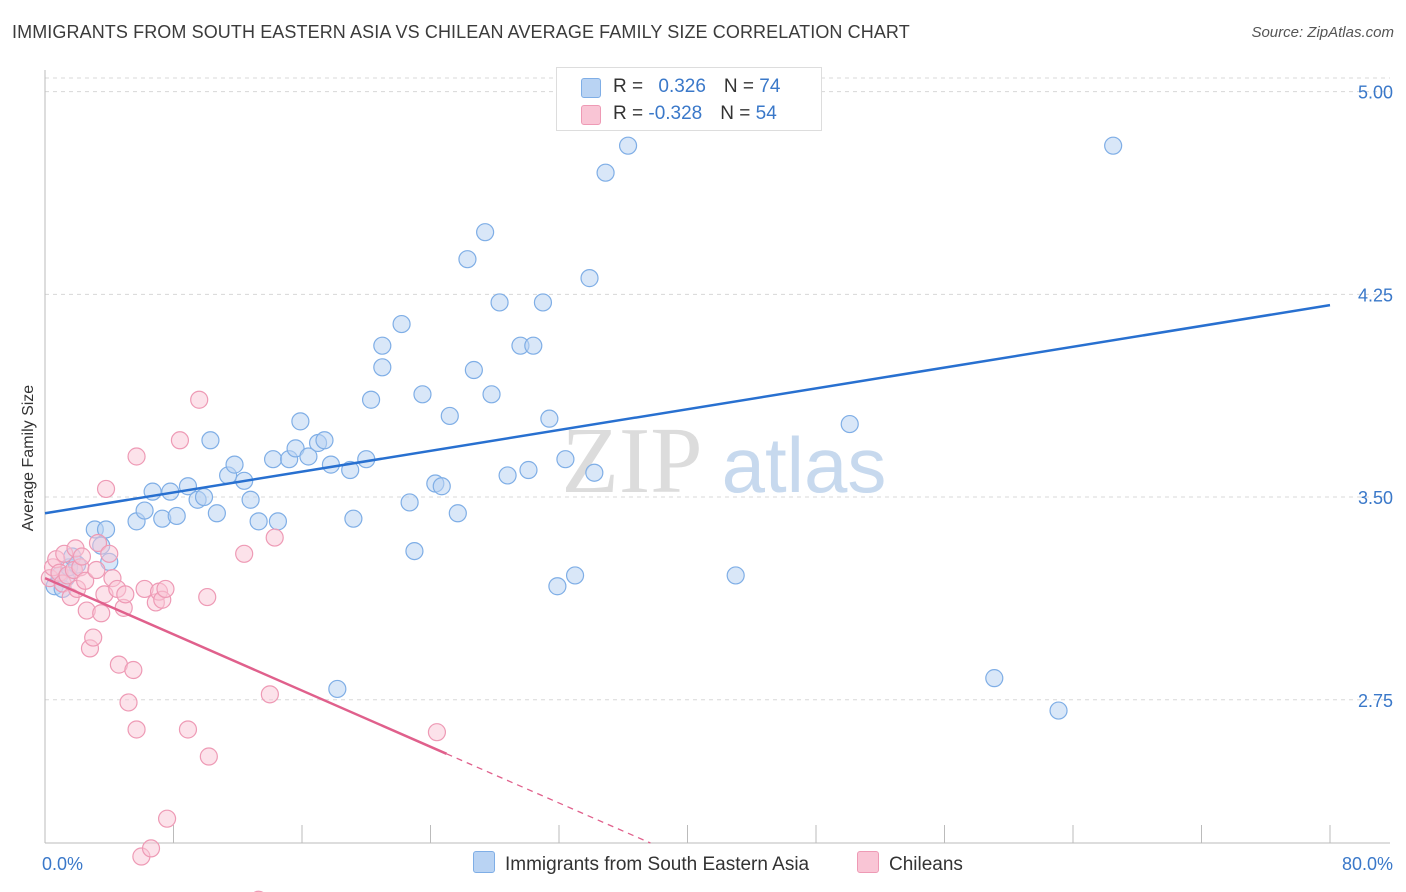 The height and width of the screenshot is (892, 1406). What do you see at coordinates (1375, 93) in the screenshot?
I see `y-tick-label: 5.00` at bounding box center [1375, 93].